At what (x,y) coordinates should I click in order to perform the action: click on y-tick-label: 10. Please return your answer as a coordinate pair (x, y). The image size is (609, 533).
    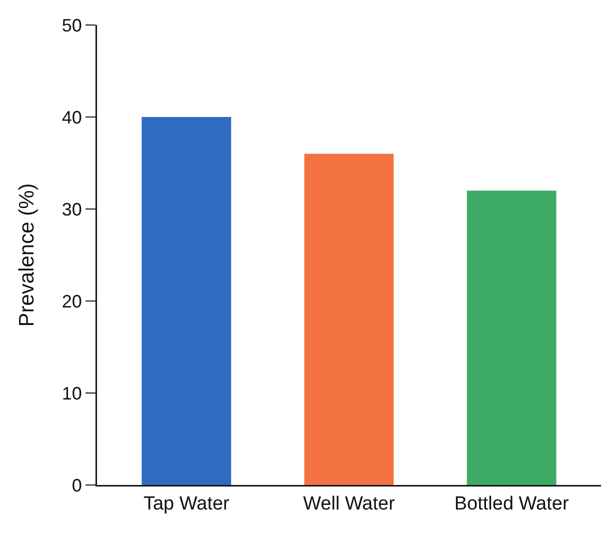
    Looking at the image, I should click on (72, 393).